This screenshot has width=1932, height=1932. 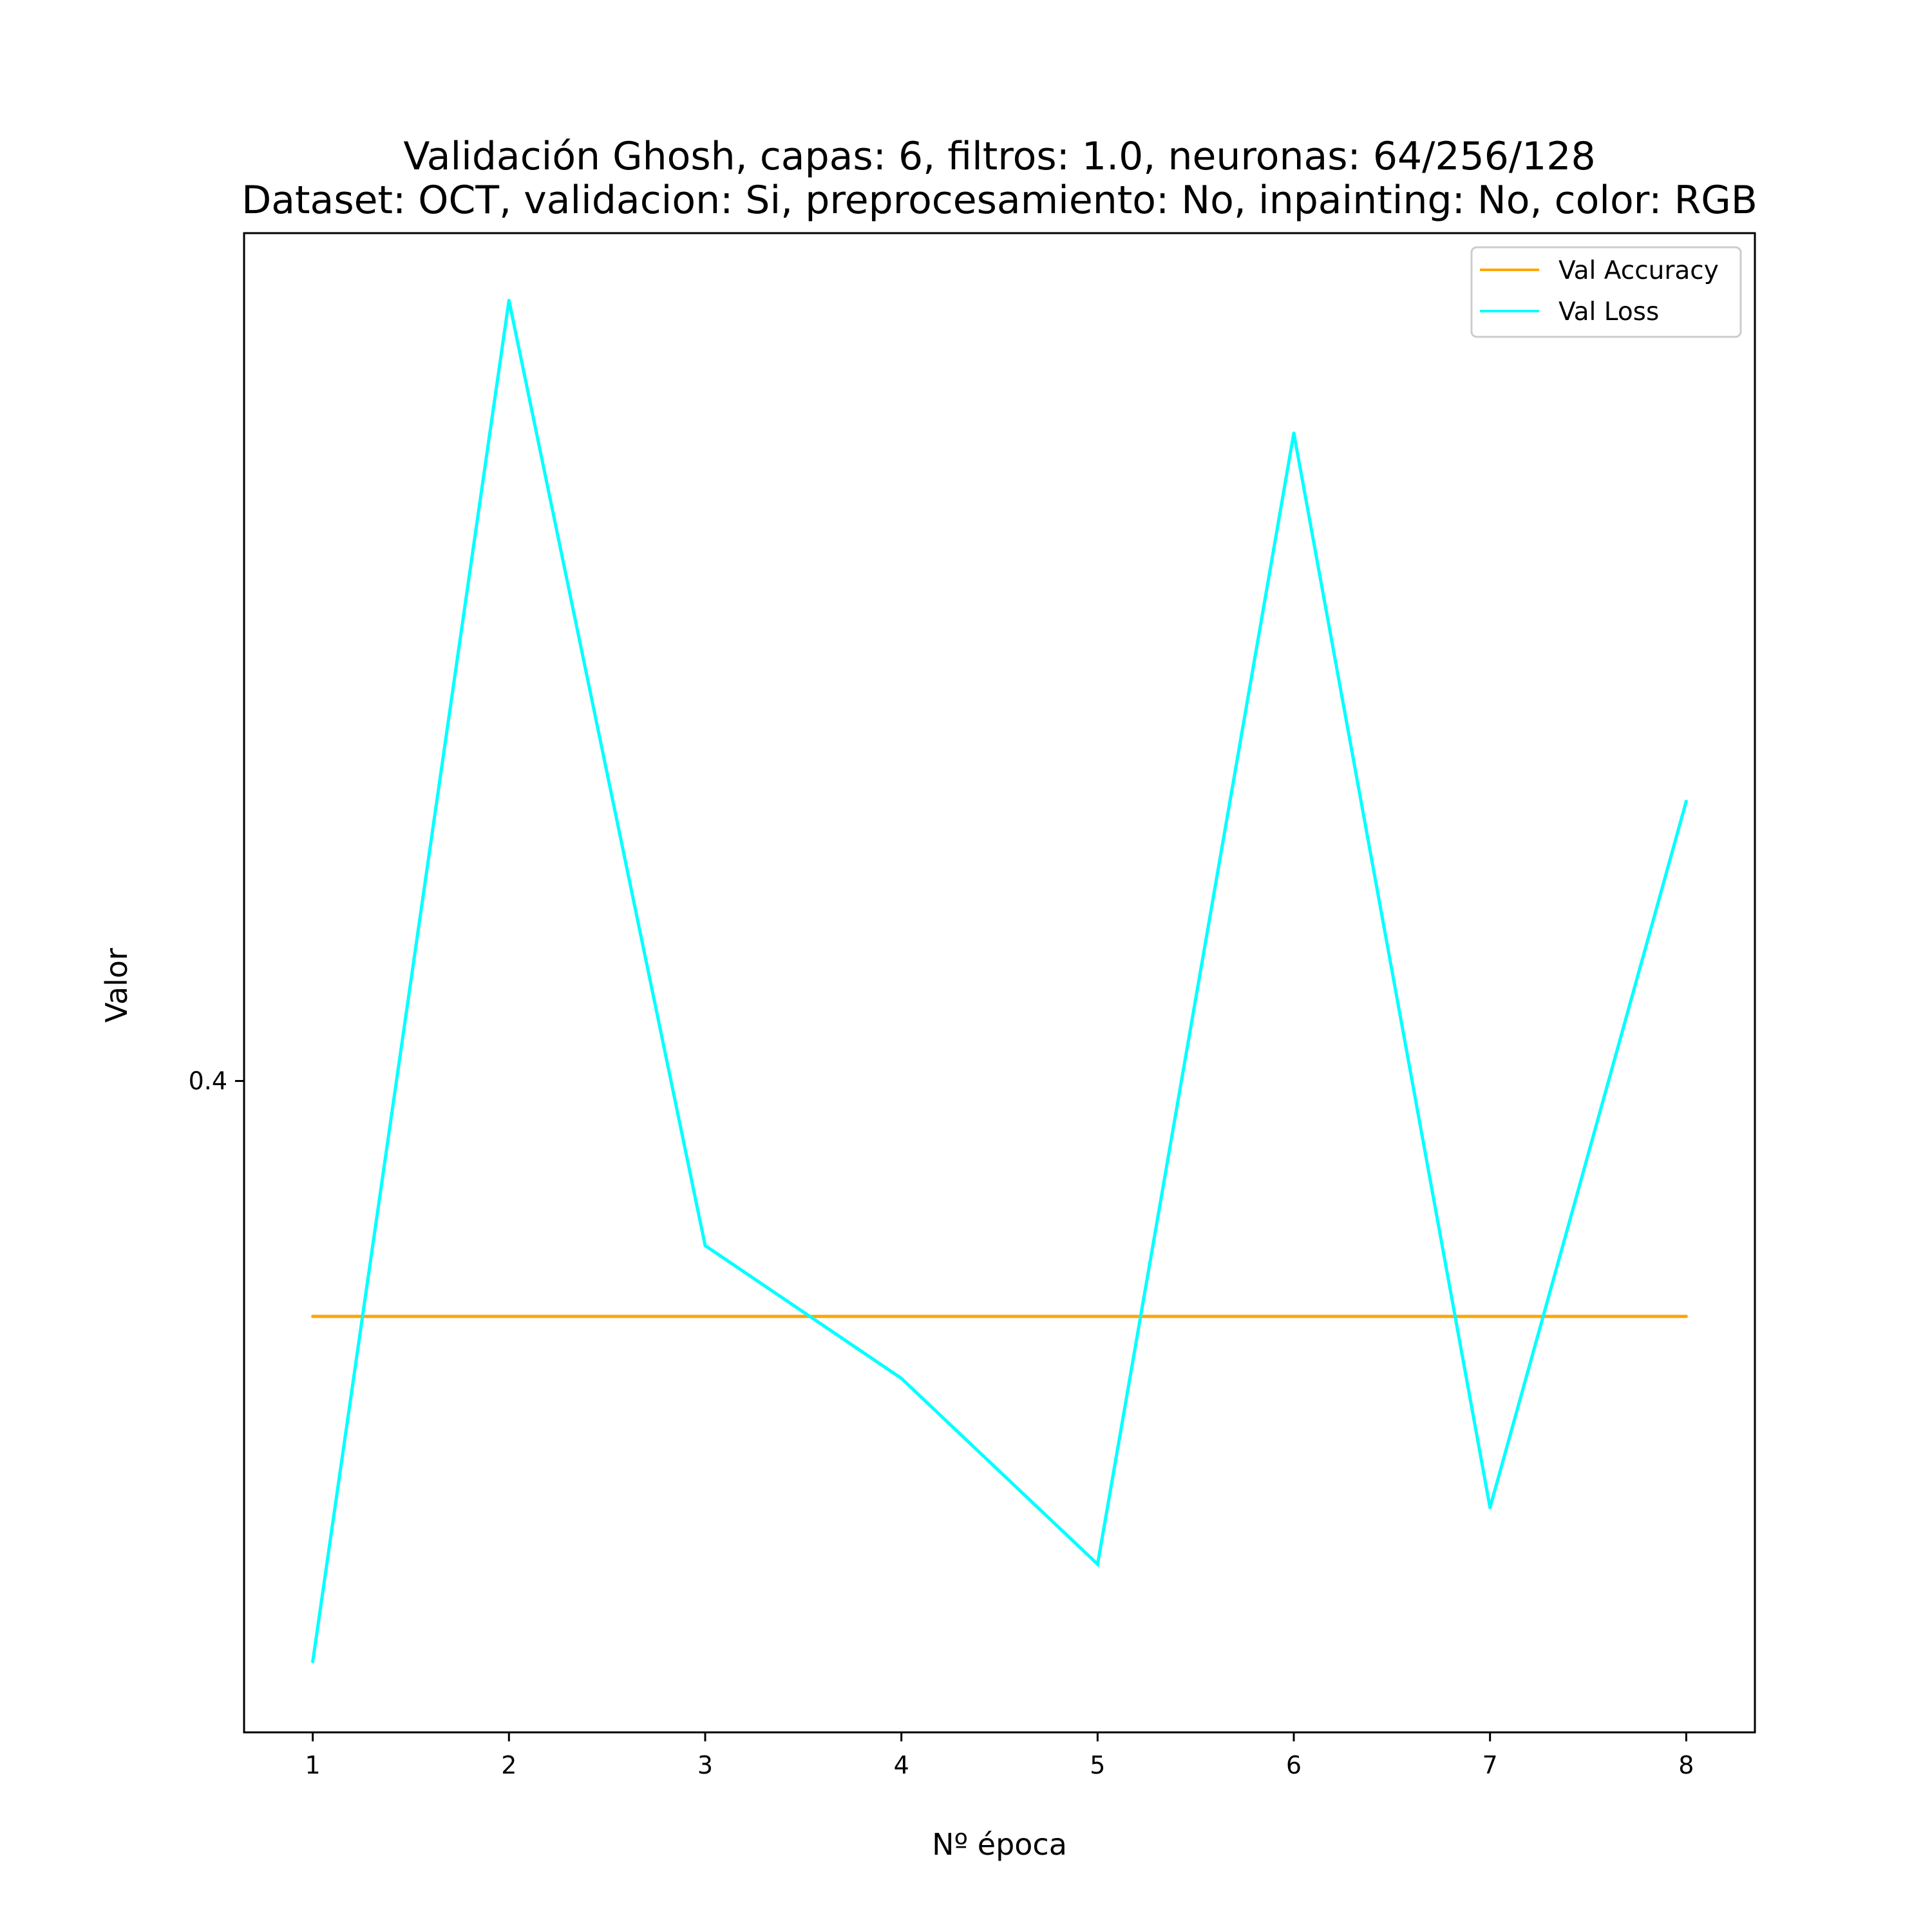 I want to click on x-tick-label: 3, so click(x=705, y=1765).